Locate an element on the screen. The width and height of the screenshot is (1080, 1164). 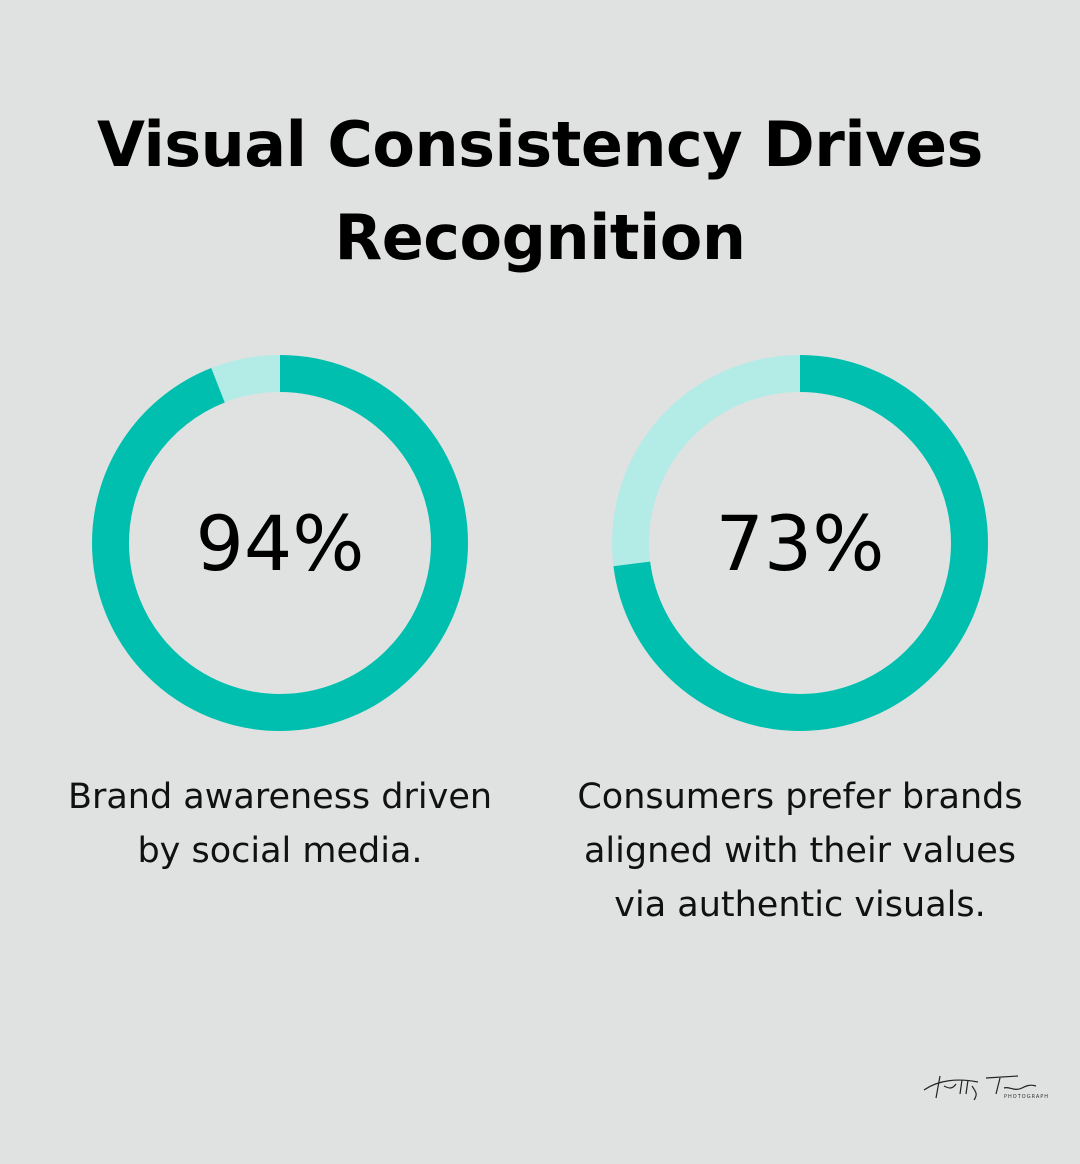
stat-caption: Brand awareness driven by social media. is located at coordinates (280, 824).